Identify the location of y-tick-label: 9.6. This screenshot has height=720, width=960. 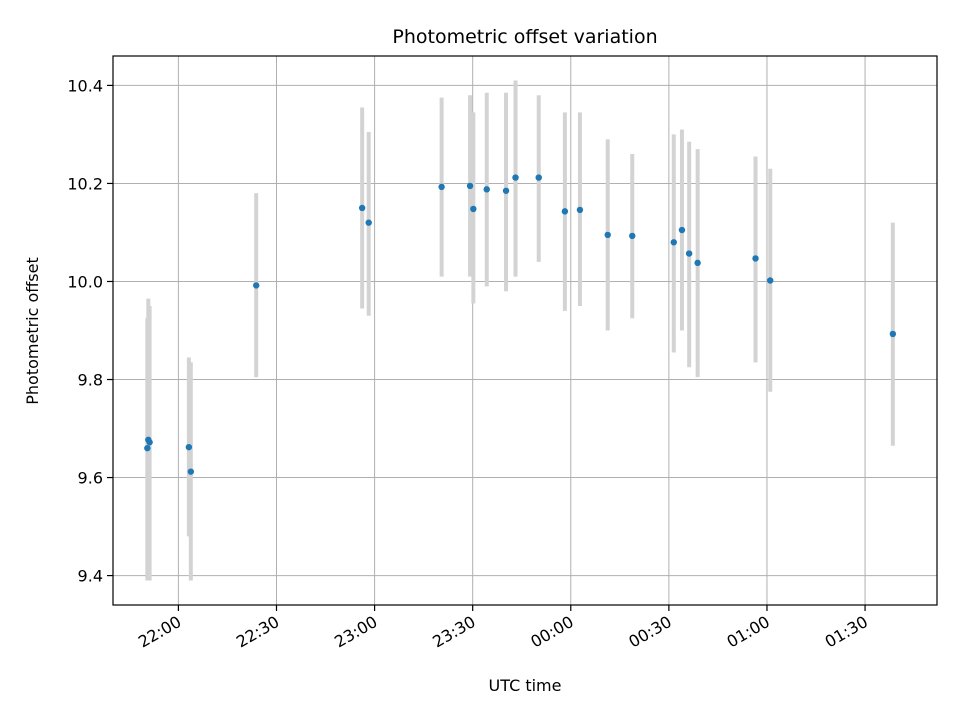
(90, 478).